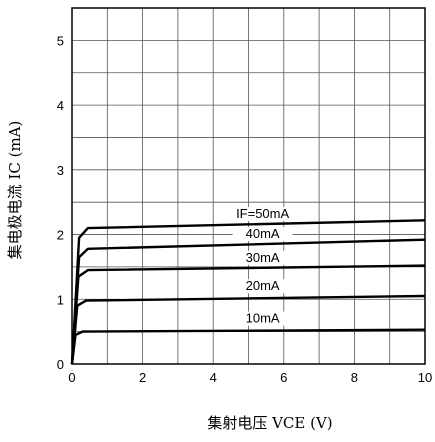  Describe the element at coordinates (250, 377) in the screenshot. I see `x-tick-labels: 0 2 4 6 8 10` at that location.